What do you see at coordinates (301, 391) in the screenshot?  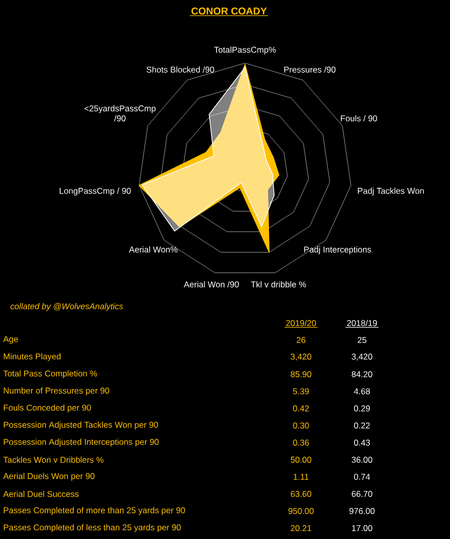 I see `data-label: 5.39` at bounding box center [301, 391].